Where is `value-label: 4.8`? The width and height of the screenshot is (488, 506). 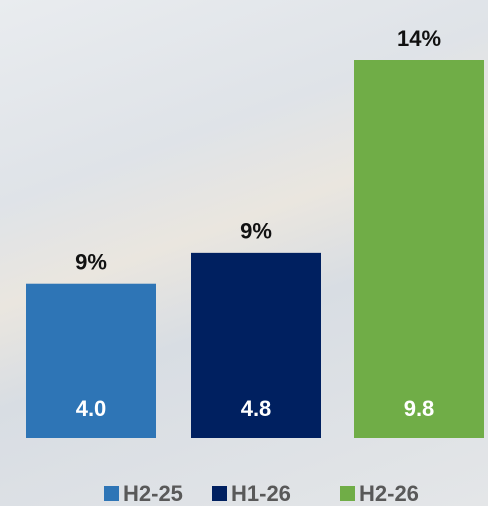 value-label: 4.8 is located at coordinates (256, 408).